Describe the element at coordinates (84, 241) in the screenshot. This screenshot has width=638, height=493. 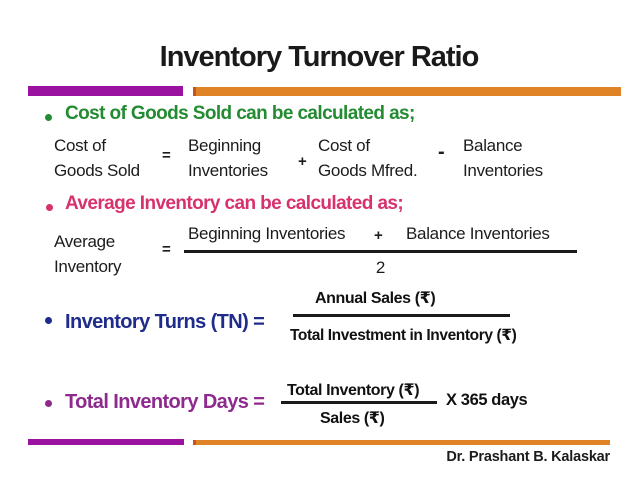
I see `avg-result-line1: Average` at that location.